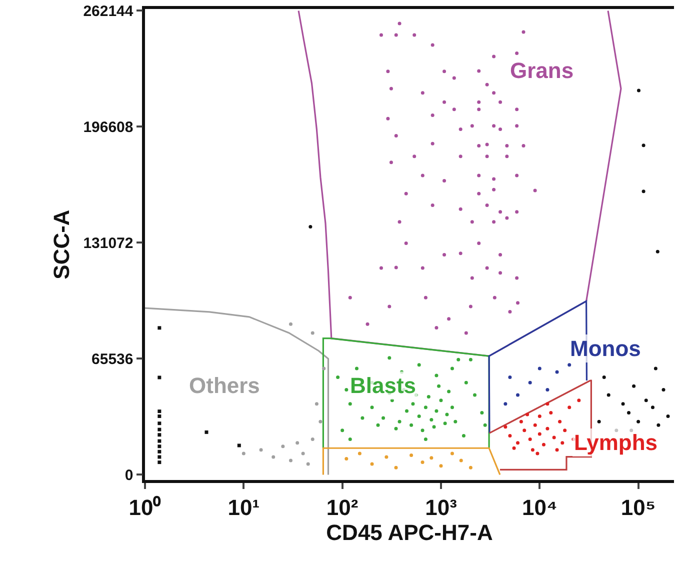  Describe the element at coordinates (540, 507) in the screenshot. I see `x-tick-label: 10⁴` at that location.